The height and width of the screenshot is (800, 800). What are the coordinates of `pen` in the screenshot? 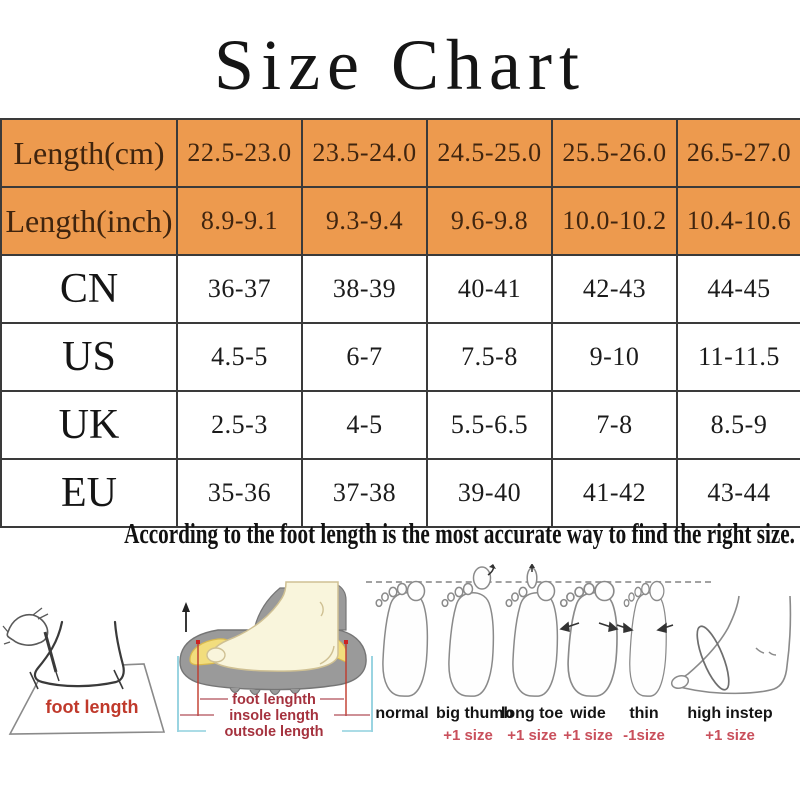 It's located at (50, 652).